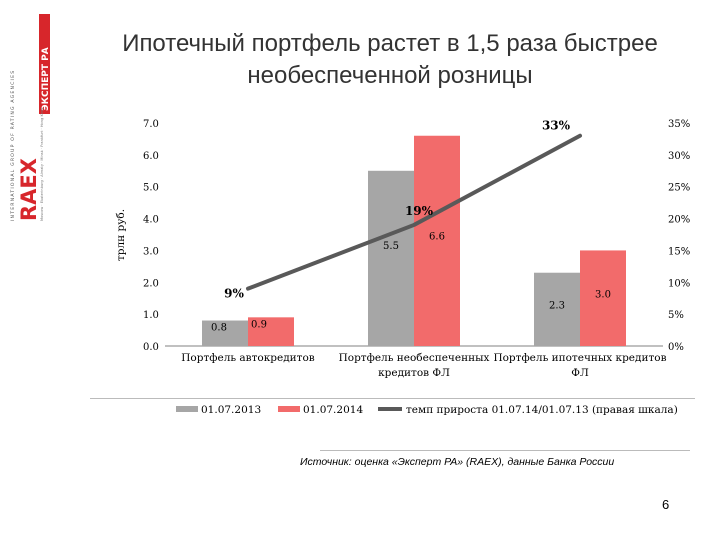 This screenshot has width=720, height=540. I want to click on logo-brand-ru-text: ЭКСПЕРТ РА, so click(46, 79).